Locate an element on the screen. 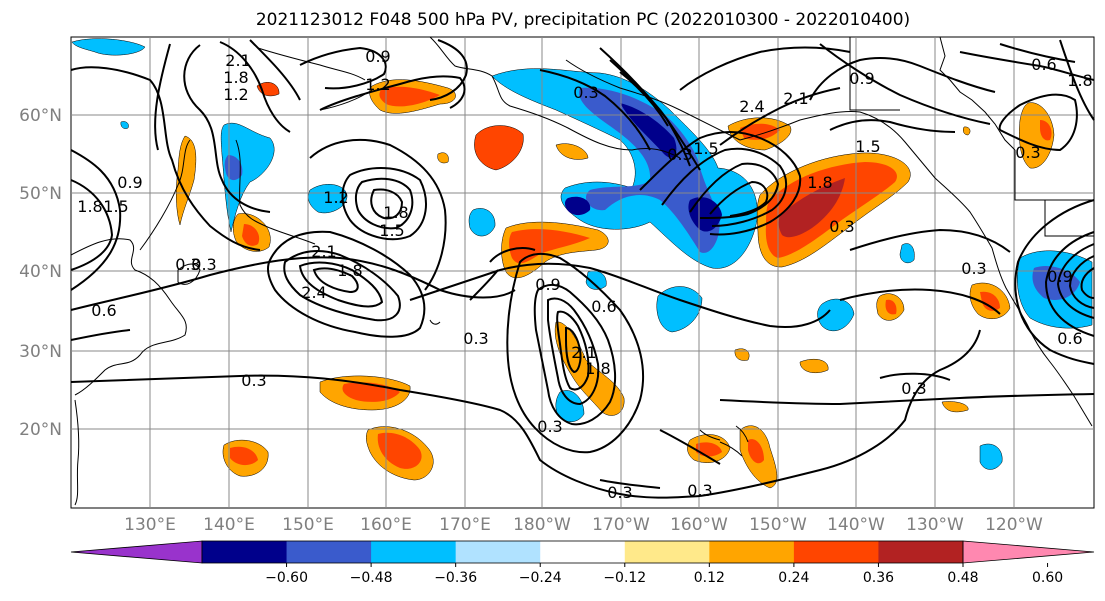 Image resolution: width=1105 pixels, height=601 pixels. colorbar-tick-label: −0.36 is located at coordinates (455, 578).